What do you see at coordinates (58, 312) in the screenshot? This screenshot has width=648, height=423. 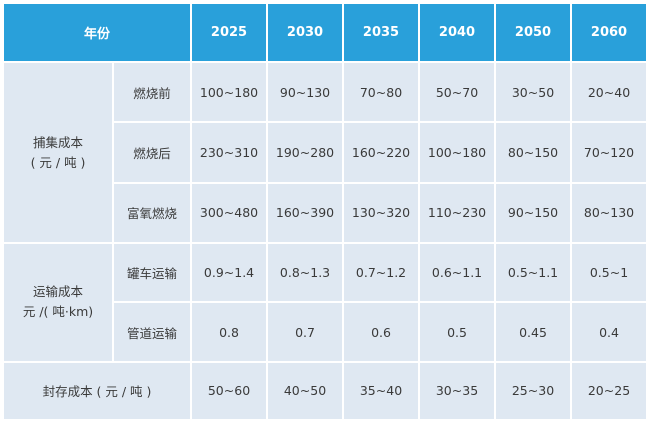 I see `transport-cost-unit: 元 /( 吨·km)` at bounding box center [58, 312].